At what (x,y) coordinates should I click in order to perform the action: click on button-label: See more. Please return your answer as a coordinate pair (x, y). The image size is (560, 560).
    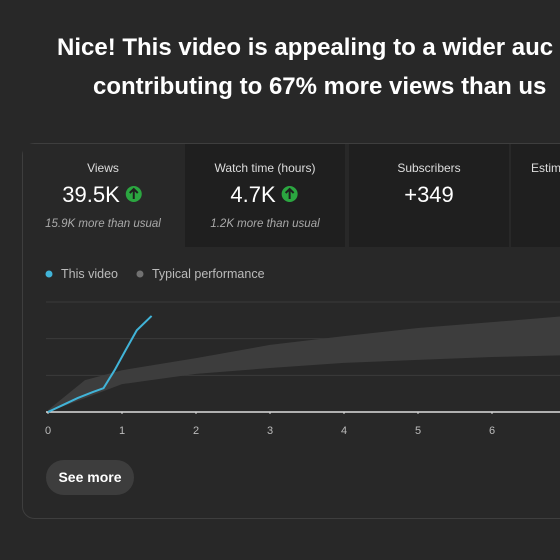
    Looking at the image, I should click on (89, 477).